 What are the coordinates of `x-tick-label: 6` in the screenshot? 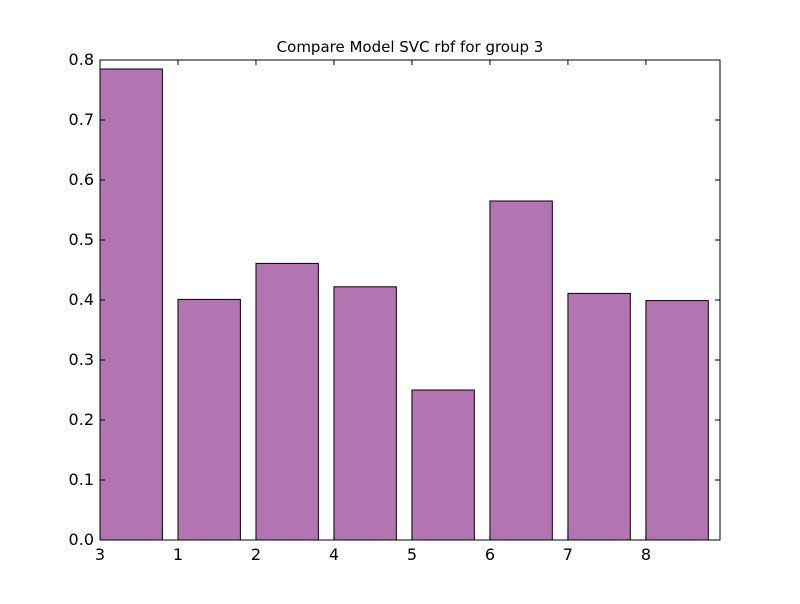 It's located at (490, 554).